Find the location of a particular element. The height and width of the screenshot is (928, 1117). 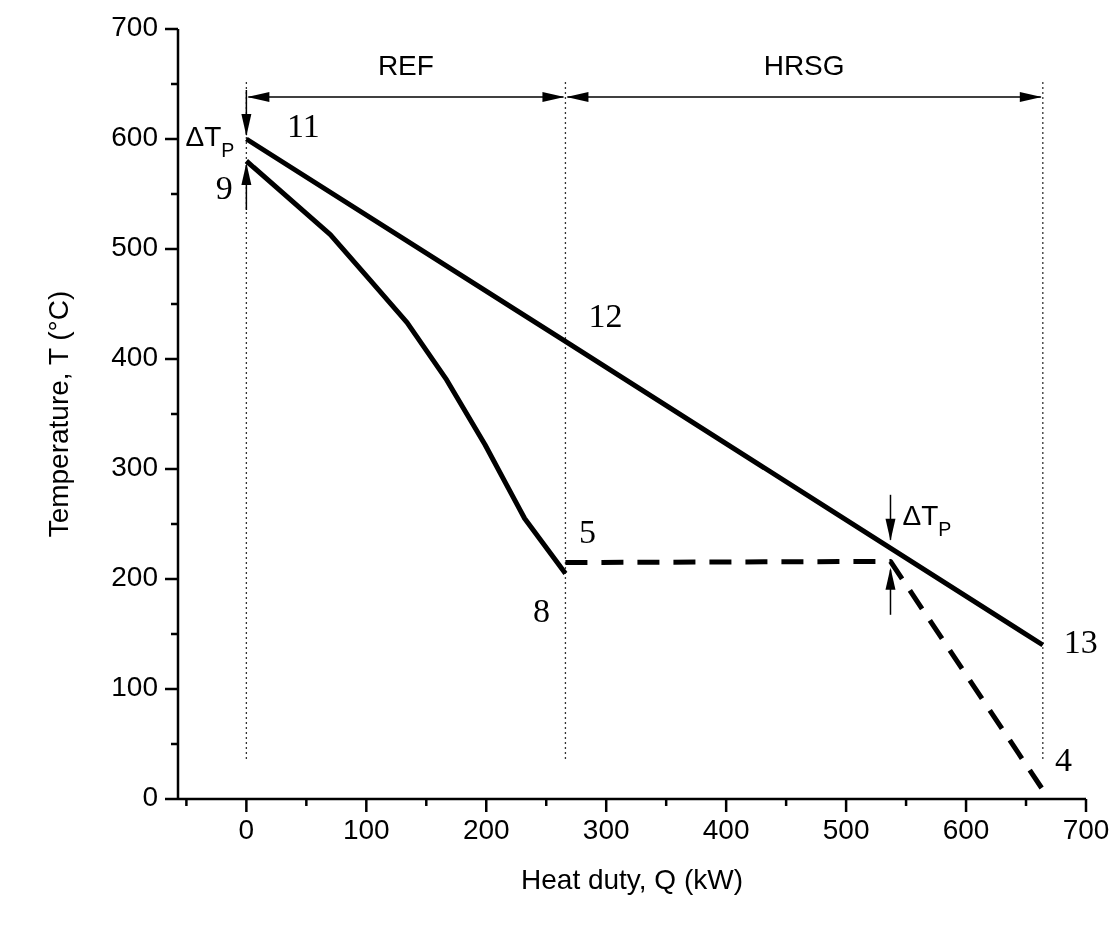

annotation: 13 is located at coordinates (1080, 641).